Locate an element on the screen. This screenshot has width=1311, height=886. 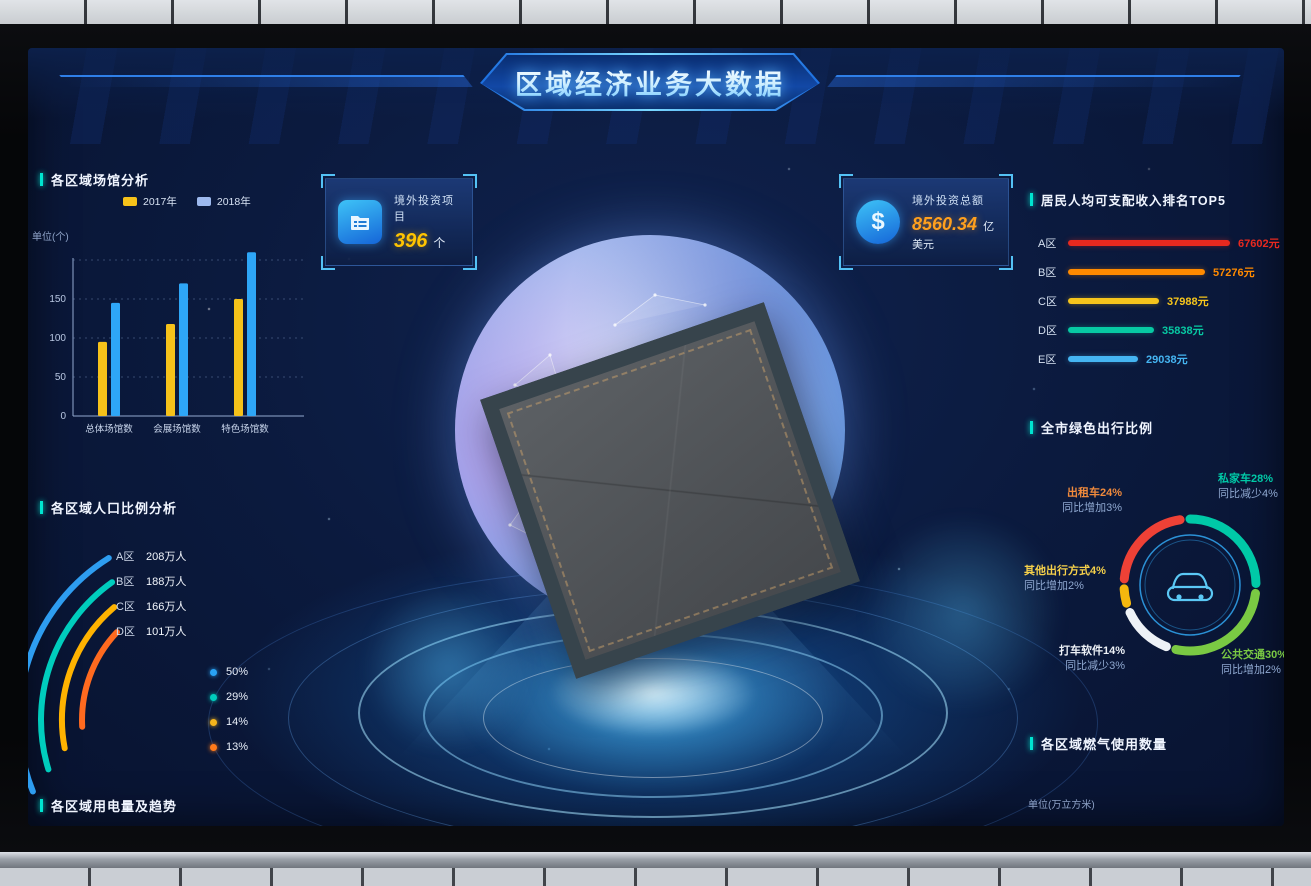
income-row: E区 29038元 is located at coordinates (1161, 358).